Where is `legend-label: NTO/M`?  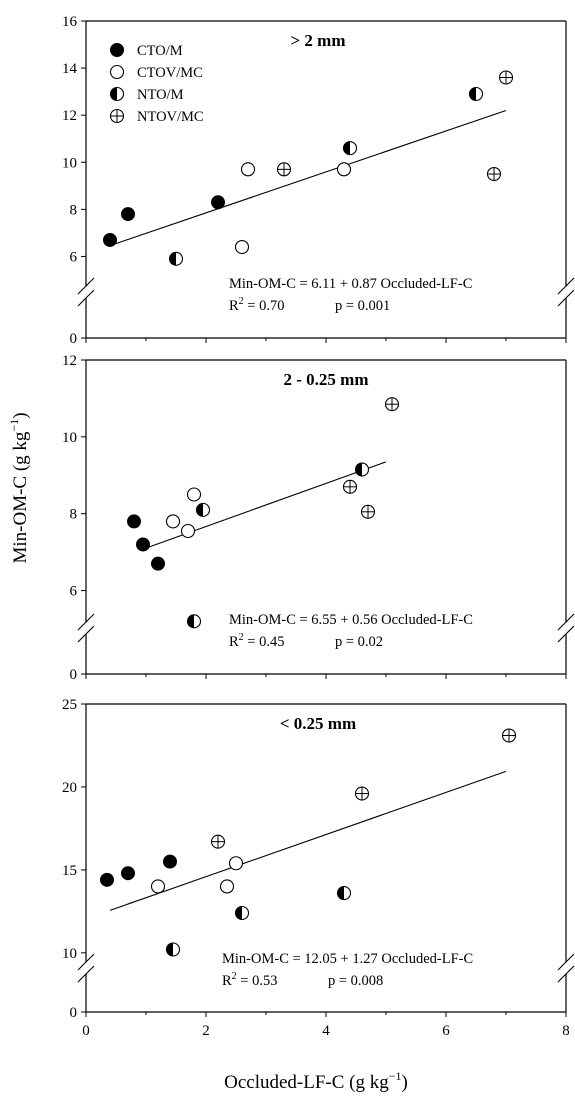
legend-label: NTO/M is located at coordinates (160, 95).